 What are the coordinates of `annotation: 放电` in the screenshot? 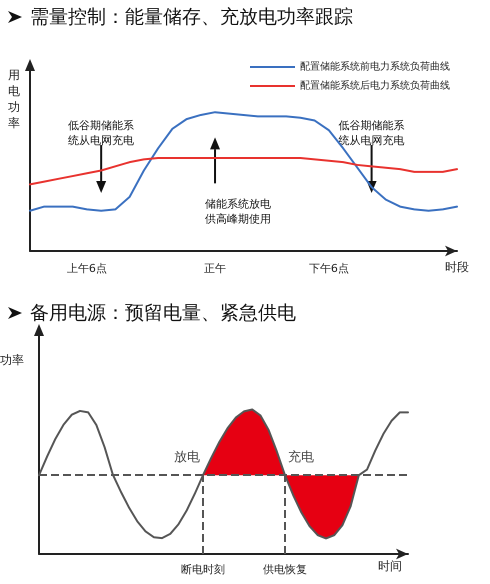 It's located at (187, 458).